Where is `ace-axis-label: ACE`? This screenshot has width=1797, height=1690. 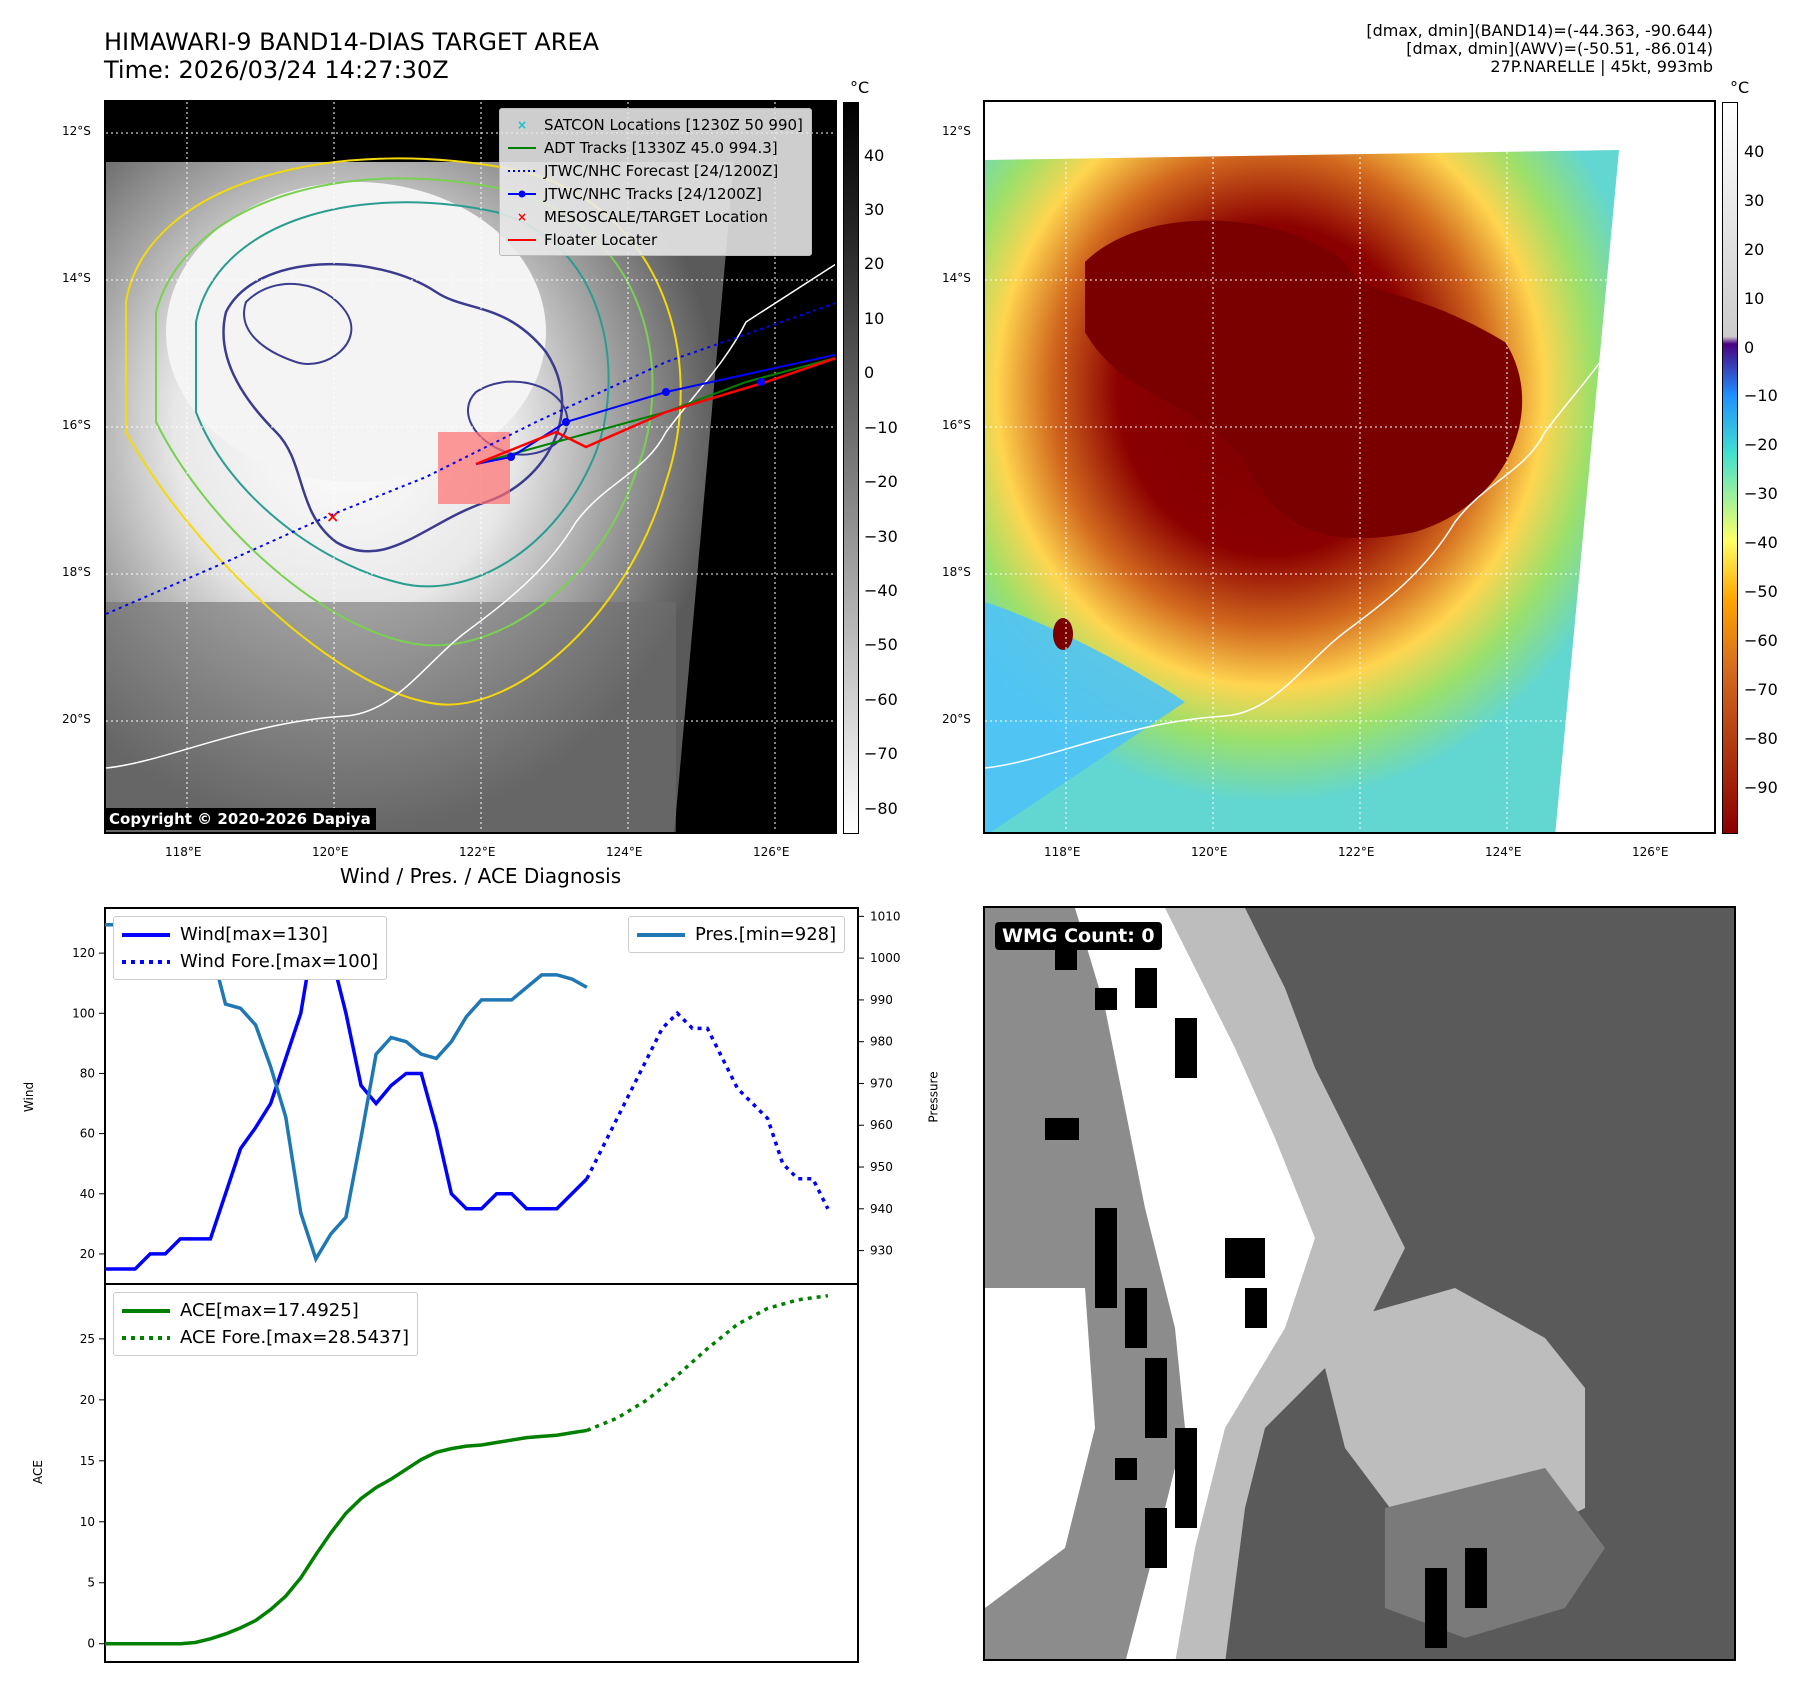
ace-axis-label: ACE is located at coordinates (37, 1472).